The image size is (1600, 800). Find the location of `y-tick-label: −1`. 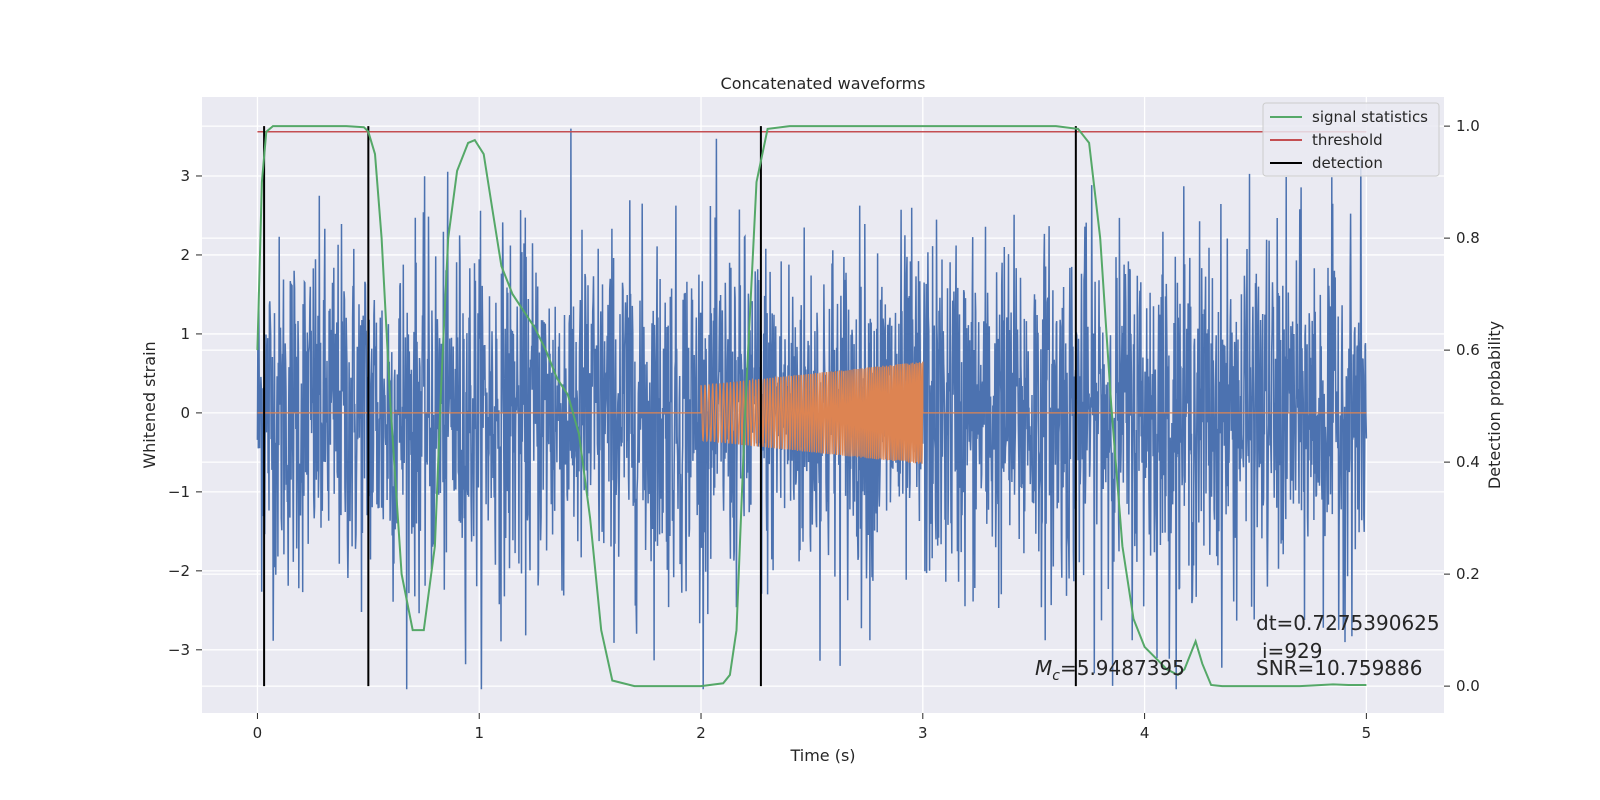

y-tick-label: −1 is located at coordinates (179, 492).